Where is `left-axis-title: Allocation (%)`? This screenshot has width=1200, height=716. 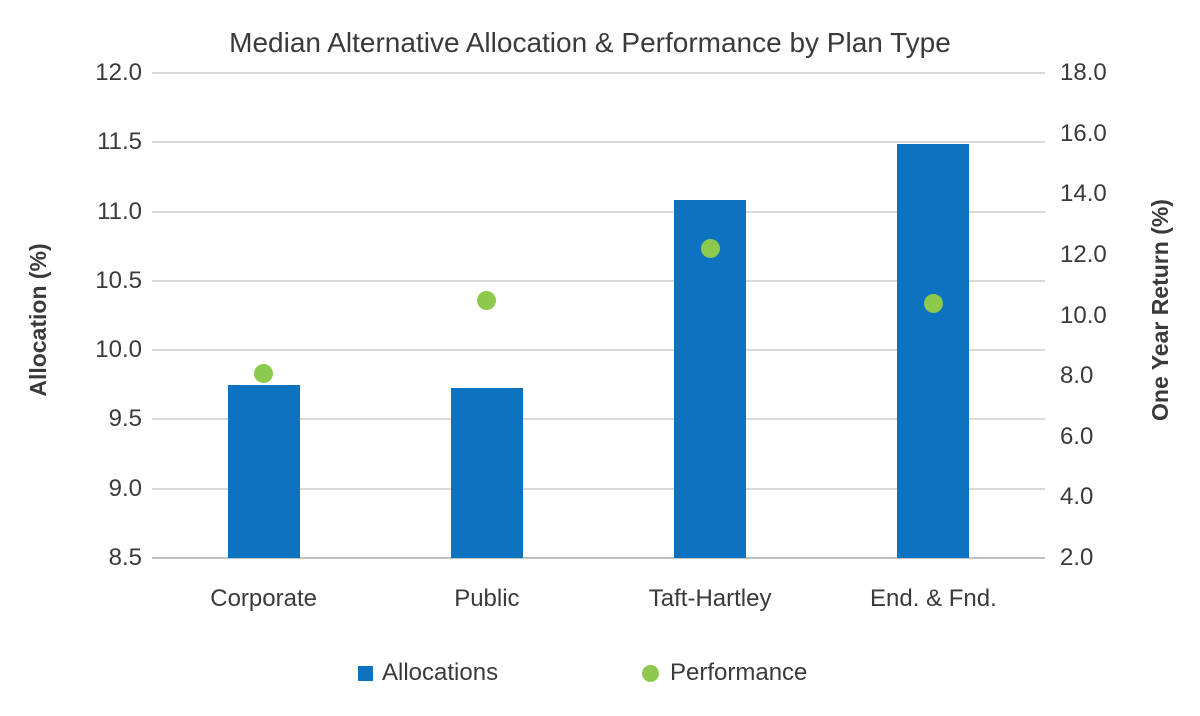
left-axis-title: Allocation (%) is located at coordinates (38, 320).